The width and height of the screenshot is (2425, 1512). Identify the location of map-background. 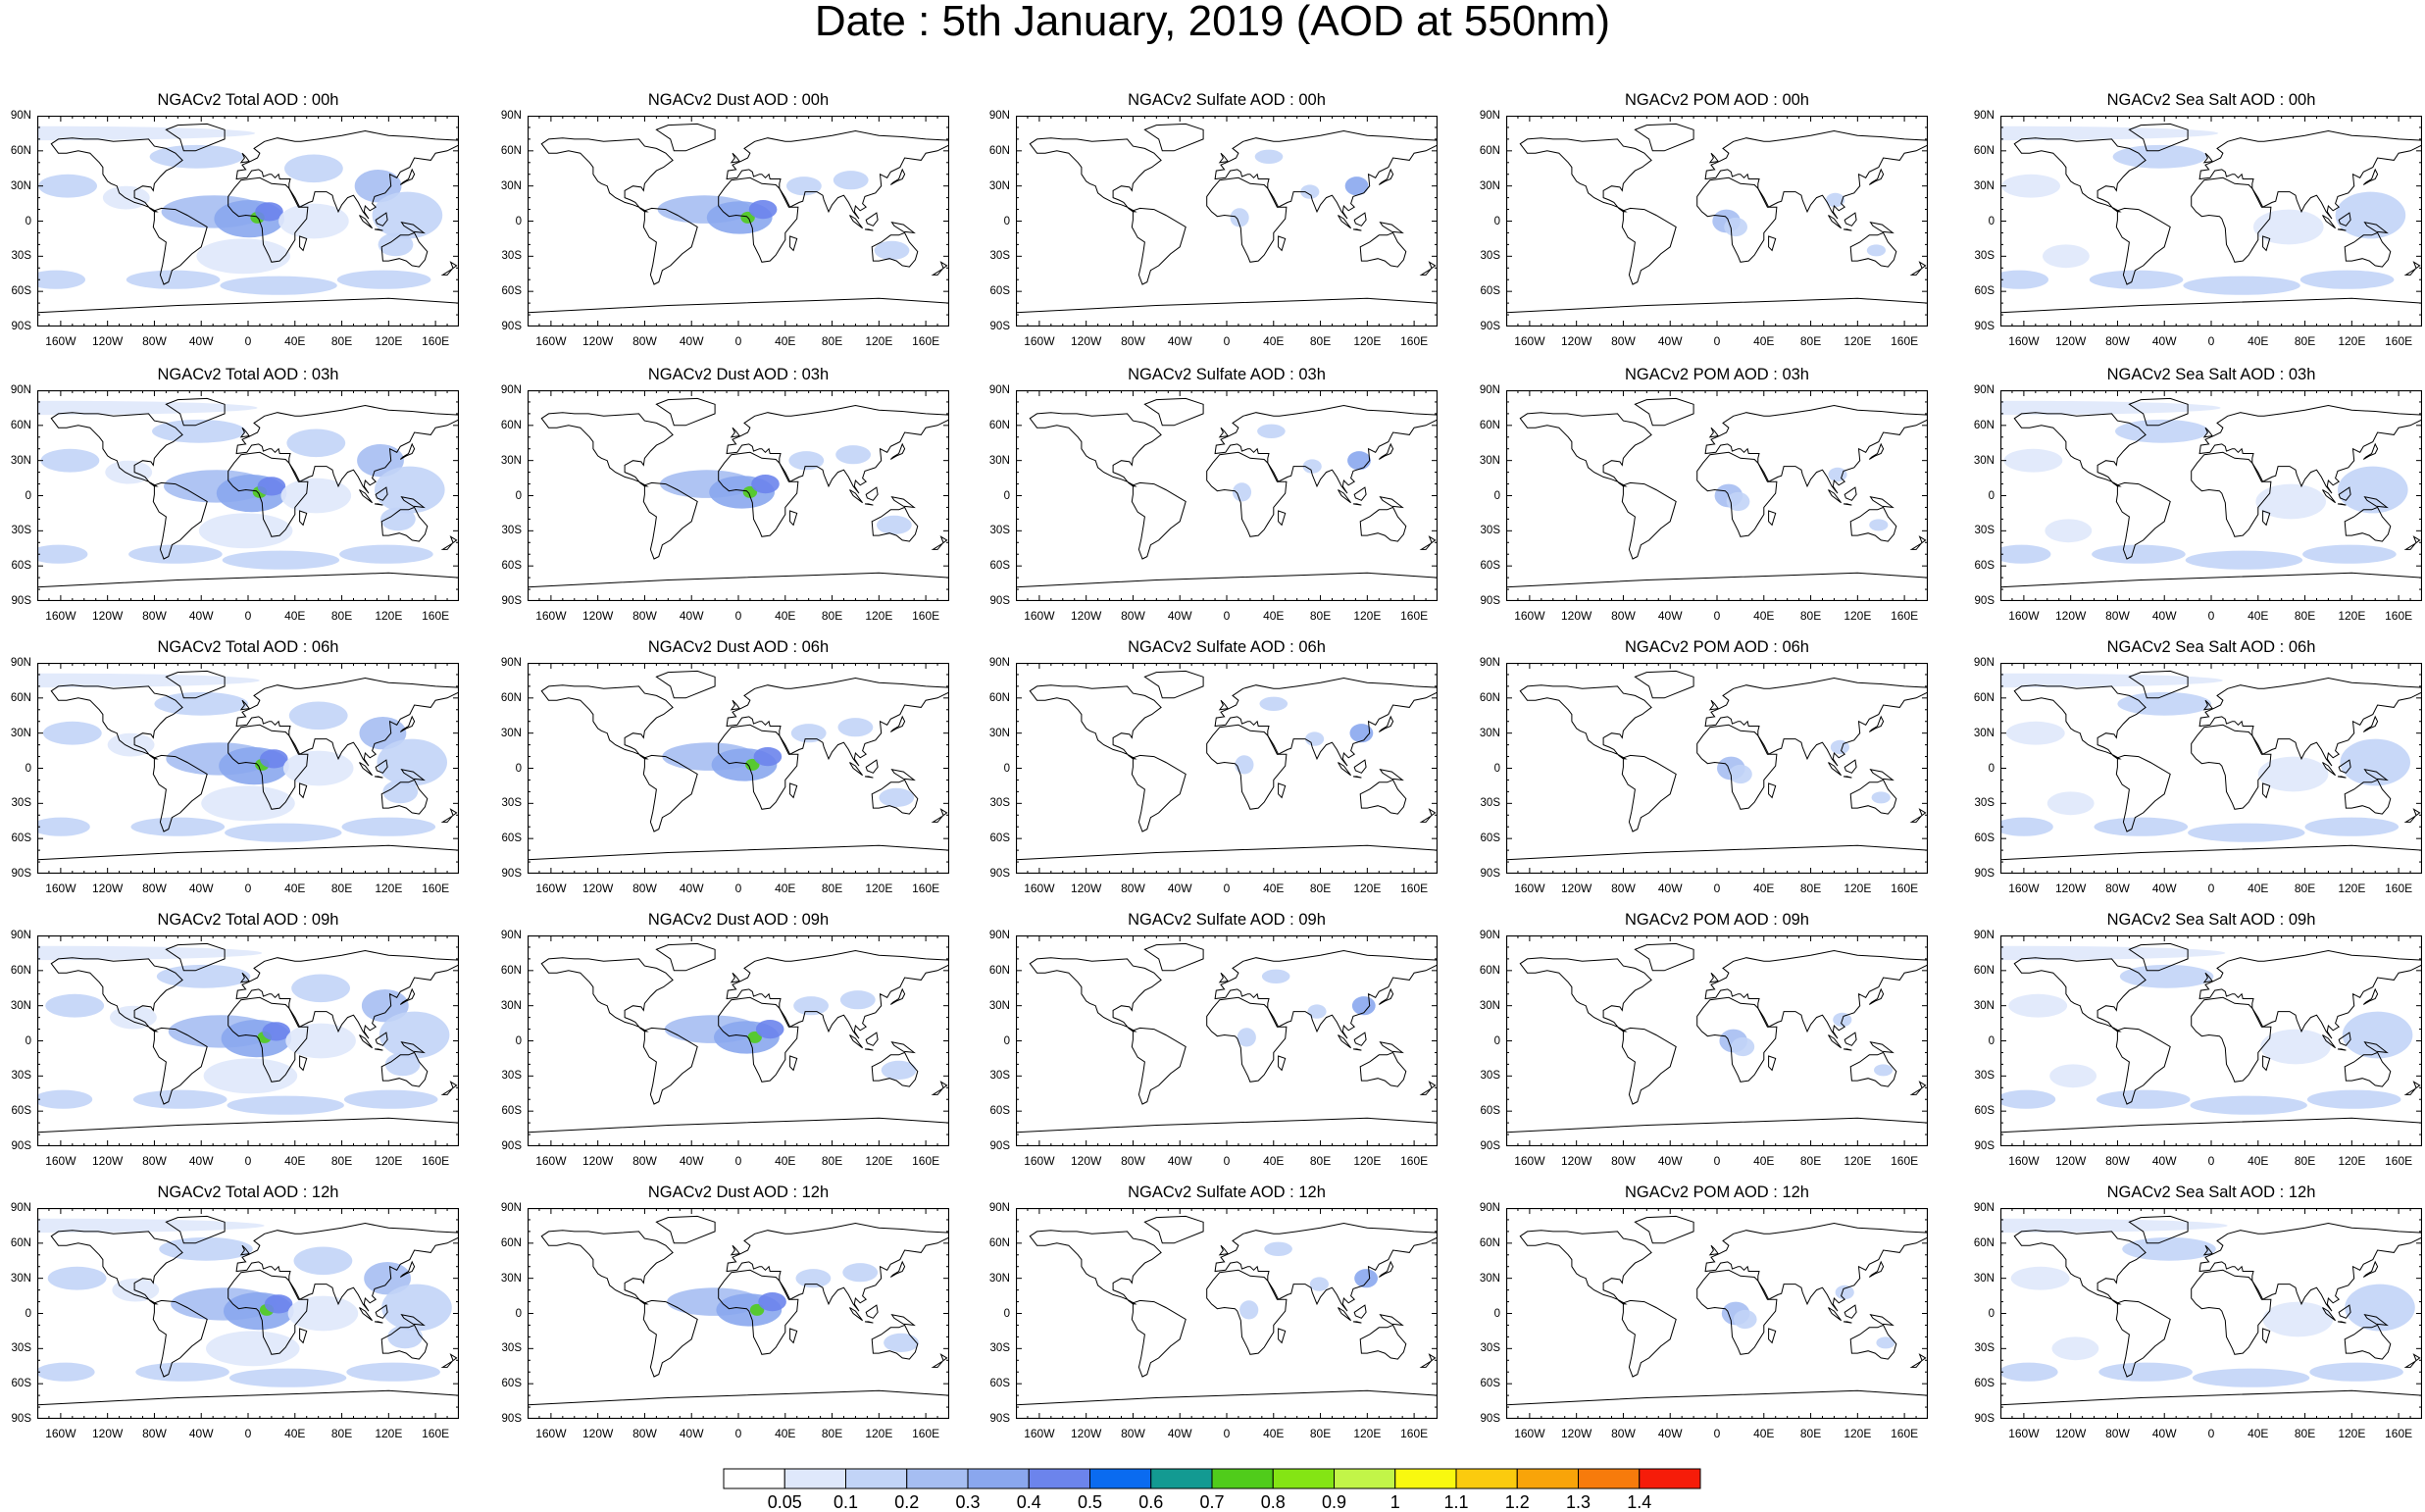
(1227, 221).